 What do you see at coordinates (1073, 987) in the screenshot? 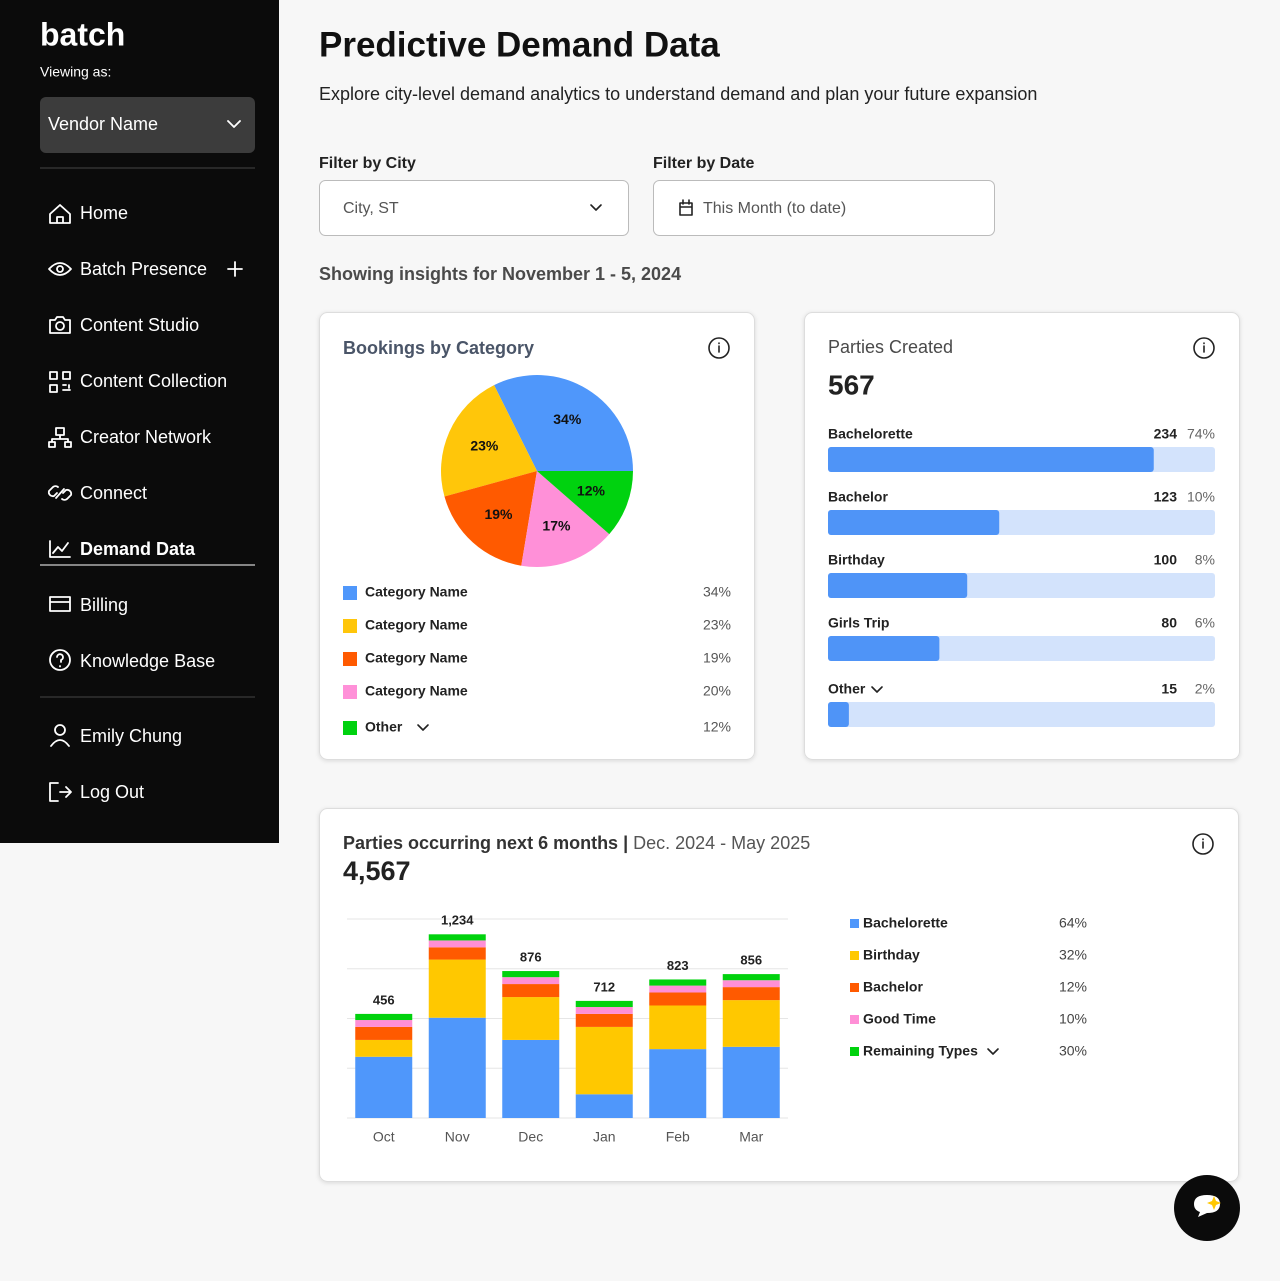
I see `legend-value: 12%` at bounding box center [1073, 987].